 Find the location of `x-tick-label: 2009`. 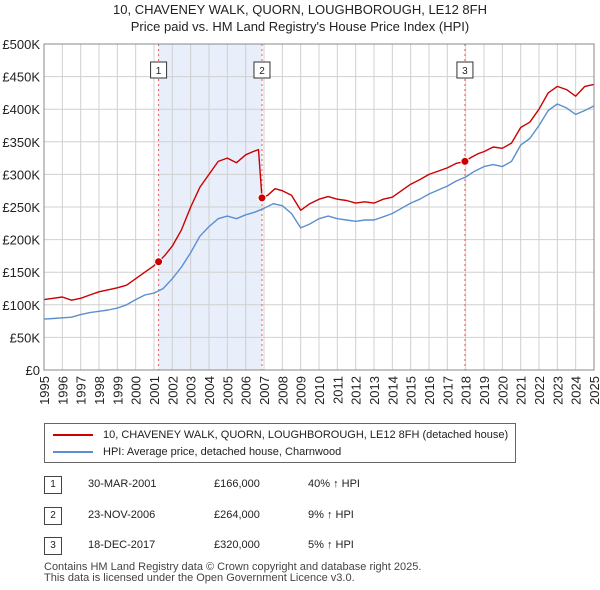

x-tick-label: 2009 is located at coordinates (301, 390).